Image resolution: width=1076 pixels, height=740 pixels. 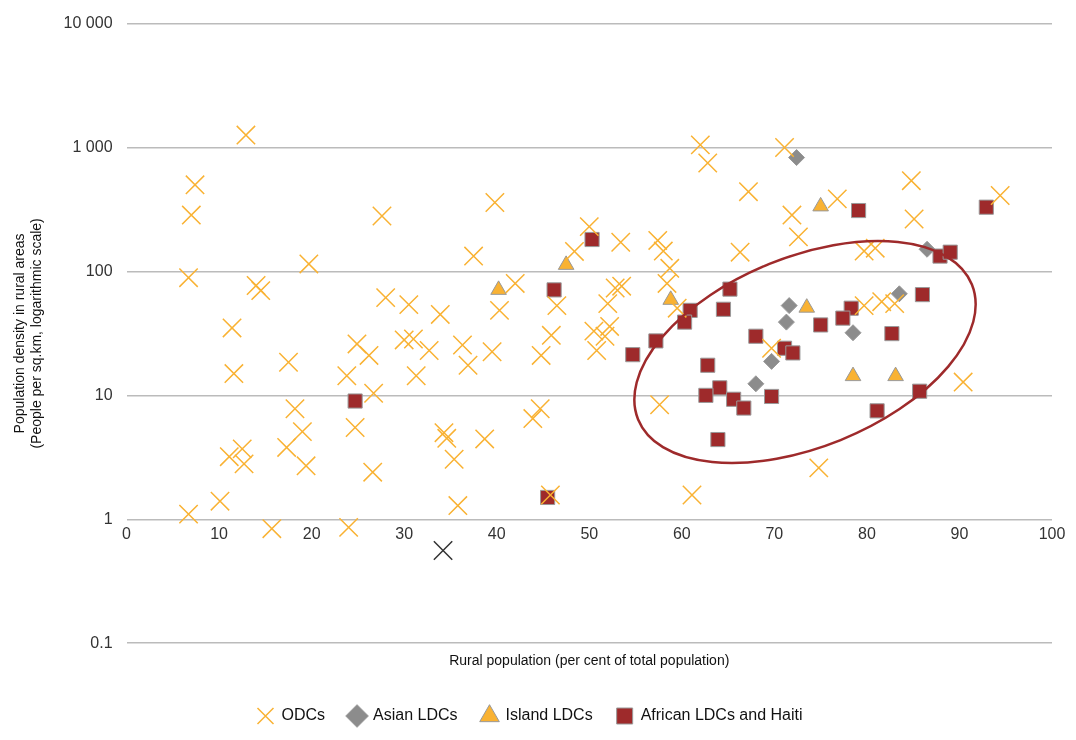 What do you see at coordinates (108, 518) in the screenshot?
I see `y-tick-label: 1` at bounding box center [108, 518].